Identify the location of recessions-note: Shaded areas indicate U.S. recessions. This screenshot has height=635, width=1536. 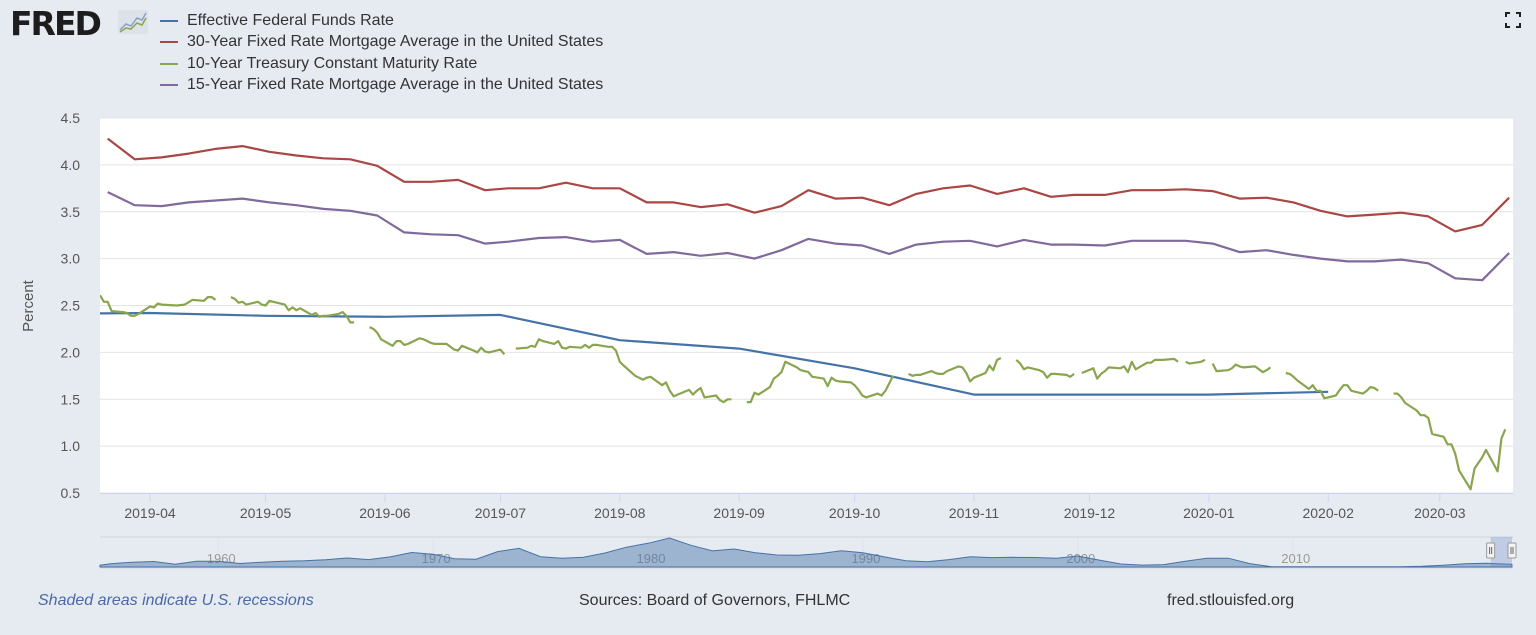
(176, 600).